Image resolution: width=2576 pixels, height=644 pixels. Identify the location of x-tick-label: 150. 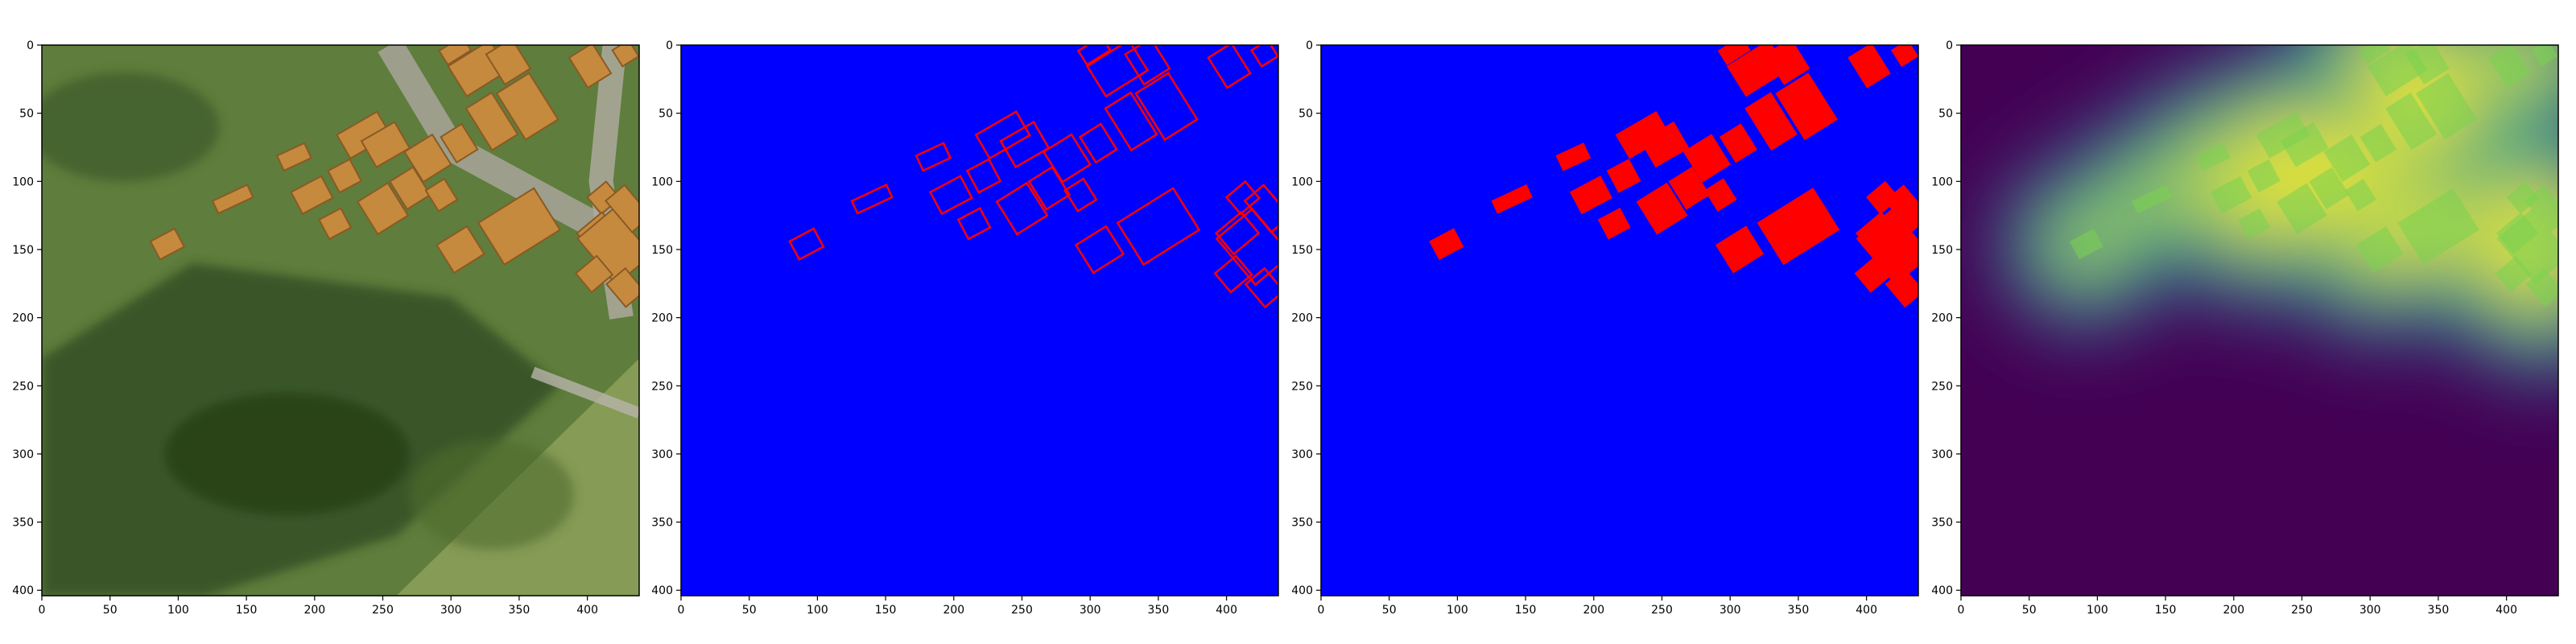
(1526, 610).